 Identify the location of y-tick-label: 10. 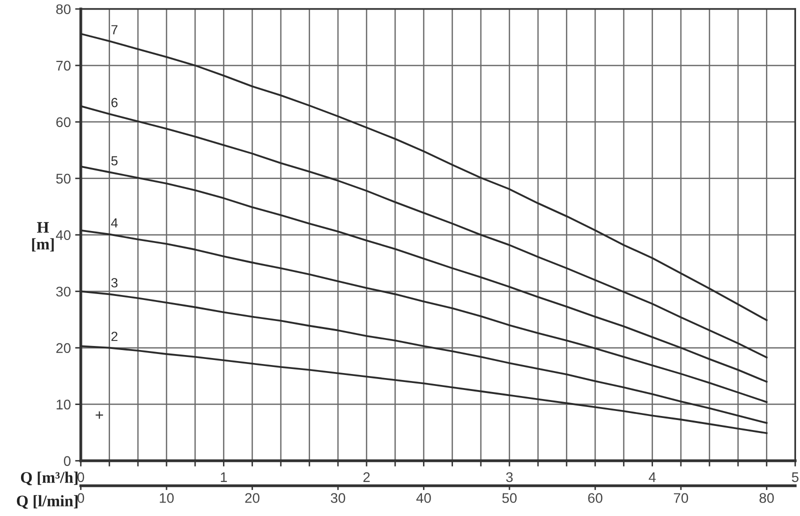
(63, 405).